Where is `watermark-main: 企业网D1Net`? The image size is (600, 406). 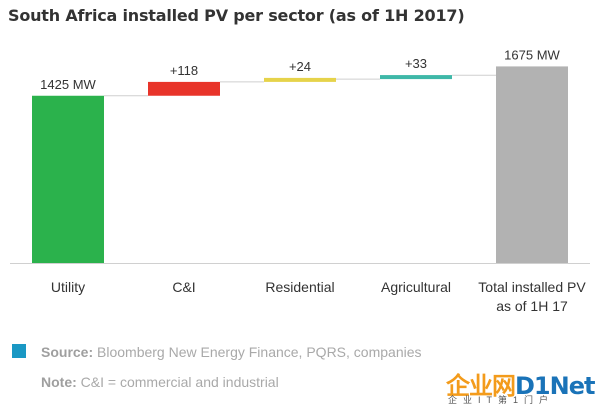 watermark-main: 企业网D1Net is located at coordinates (520, 383).